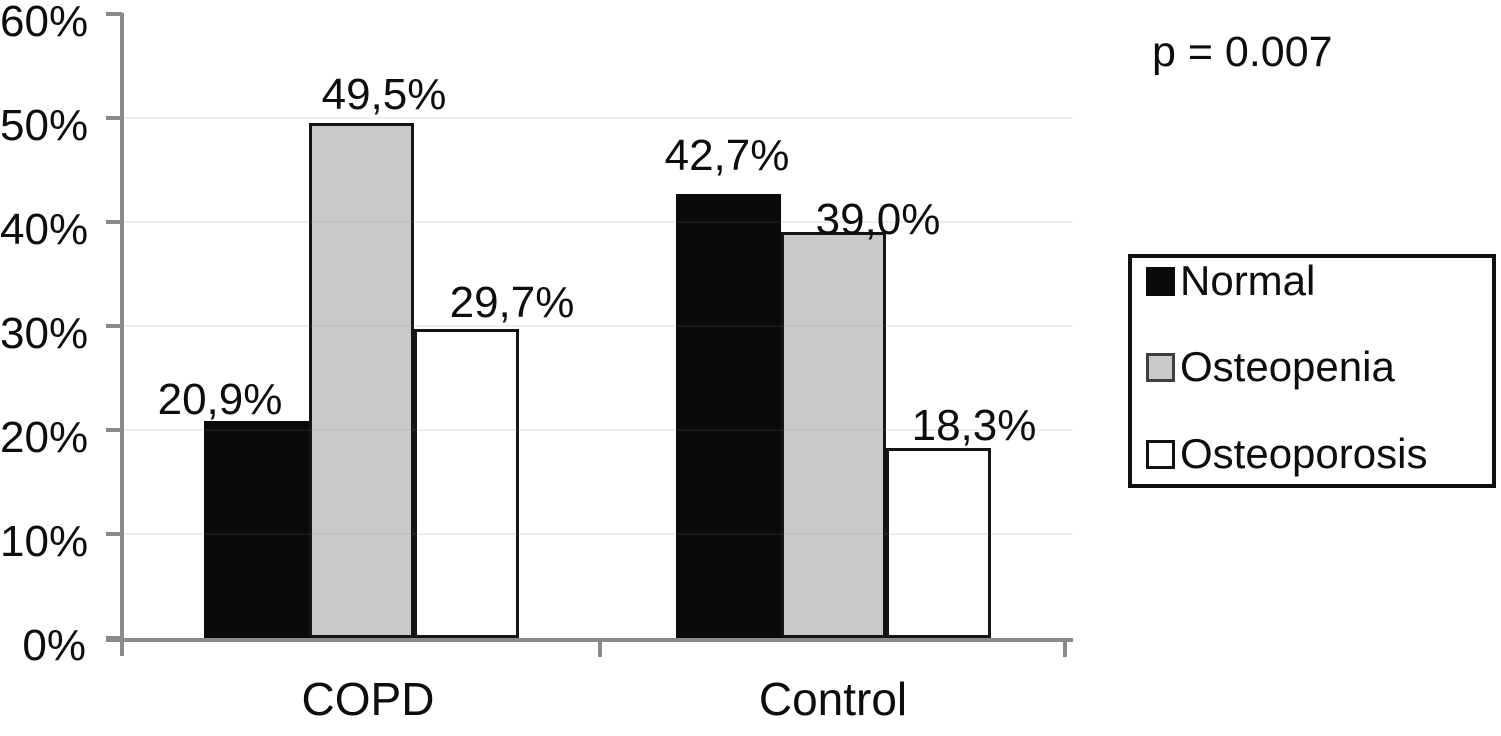  What do you see at coordinates (114, 14) in the screenshot?
I see `y-axis-tick-60-` at bounding box center [114, 14].